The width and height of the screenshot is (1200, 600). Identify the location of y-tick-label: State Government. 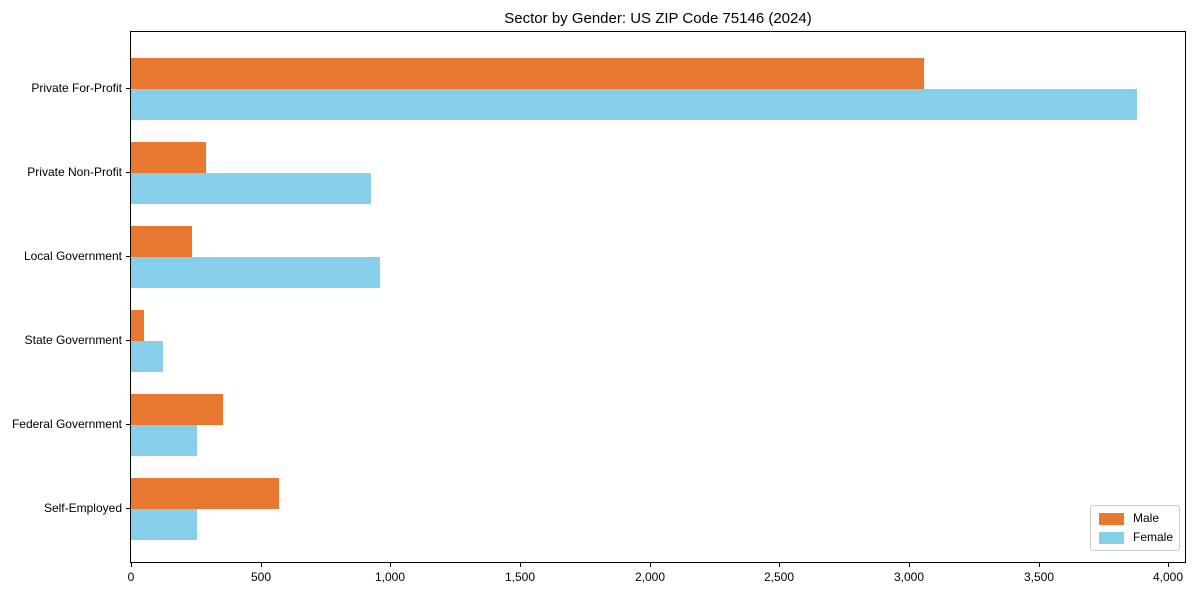
(73, 340).